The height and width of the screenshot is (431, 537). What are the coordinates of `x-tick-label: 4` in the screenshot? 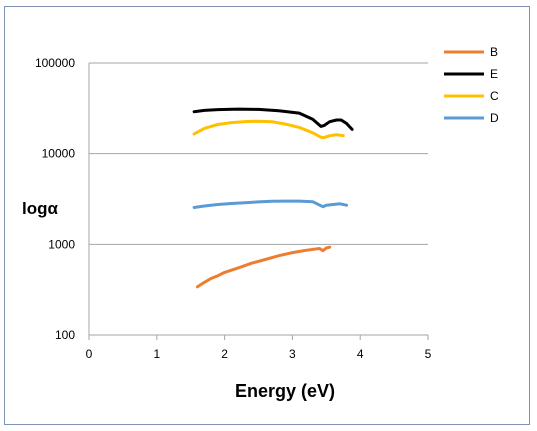 It's located at (360, 354).